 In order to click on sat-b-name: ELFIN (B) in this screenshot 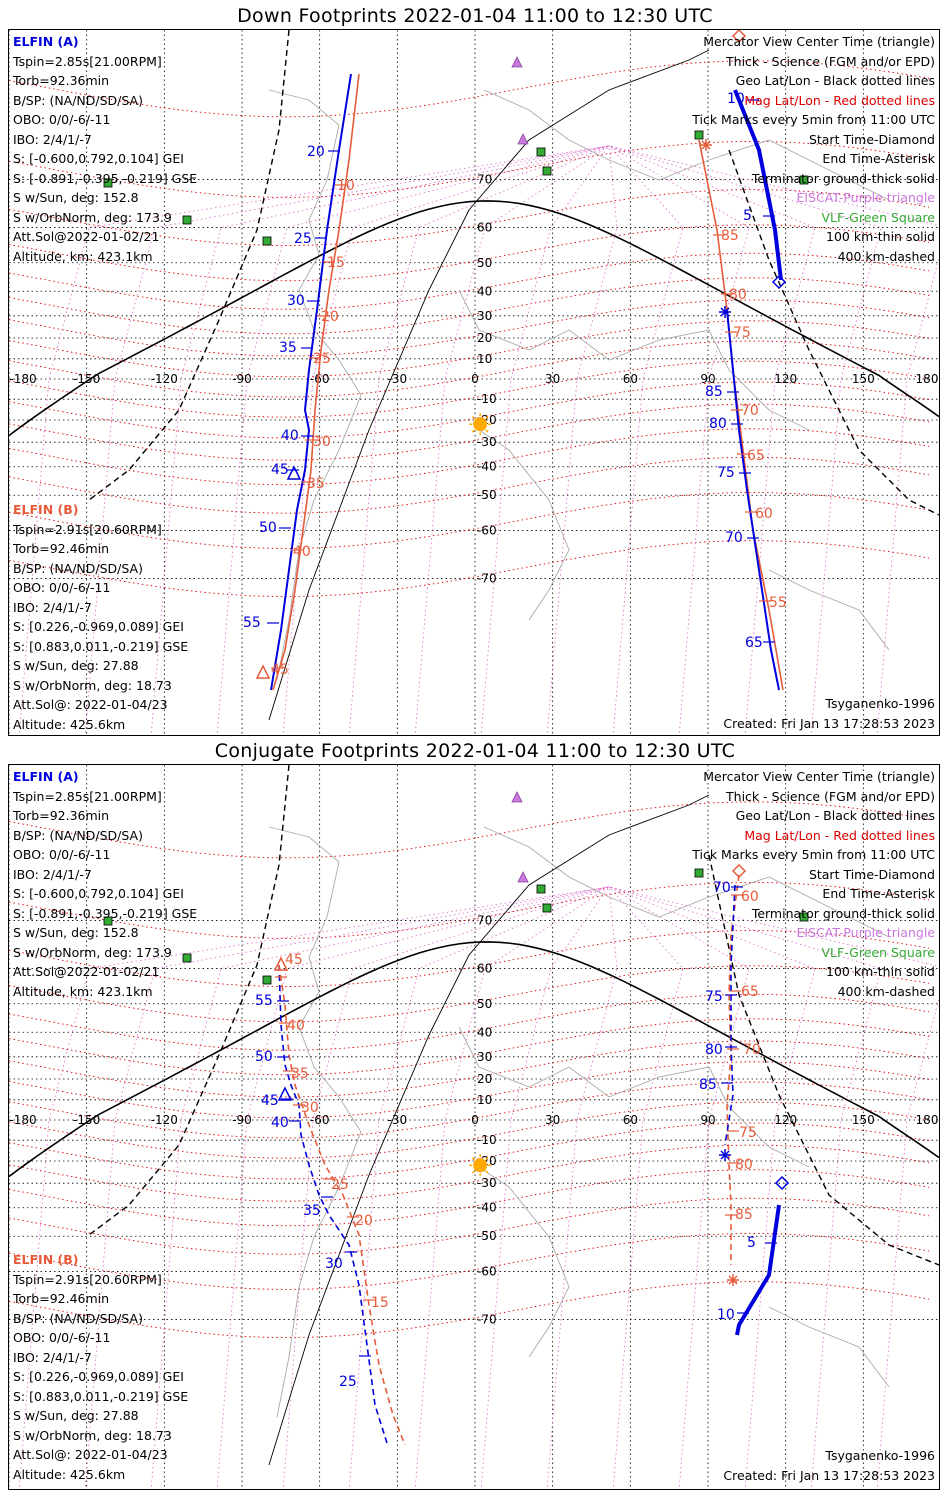, I will do `click(46, 1259)`.